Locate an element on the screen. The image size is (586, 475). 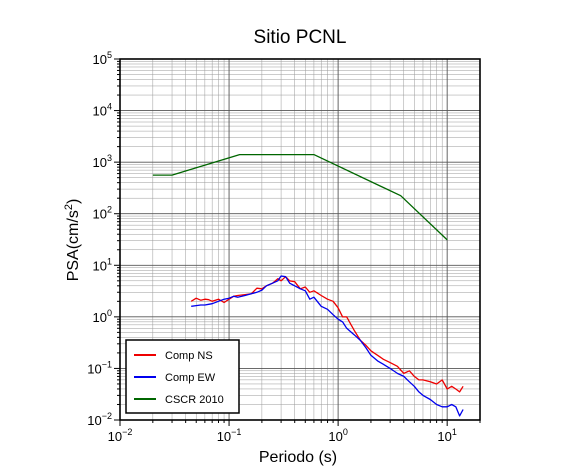
x-tick-label: 10⁻² is located at coordinates (120, 435).